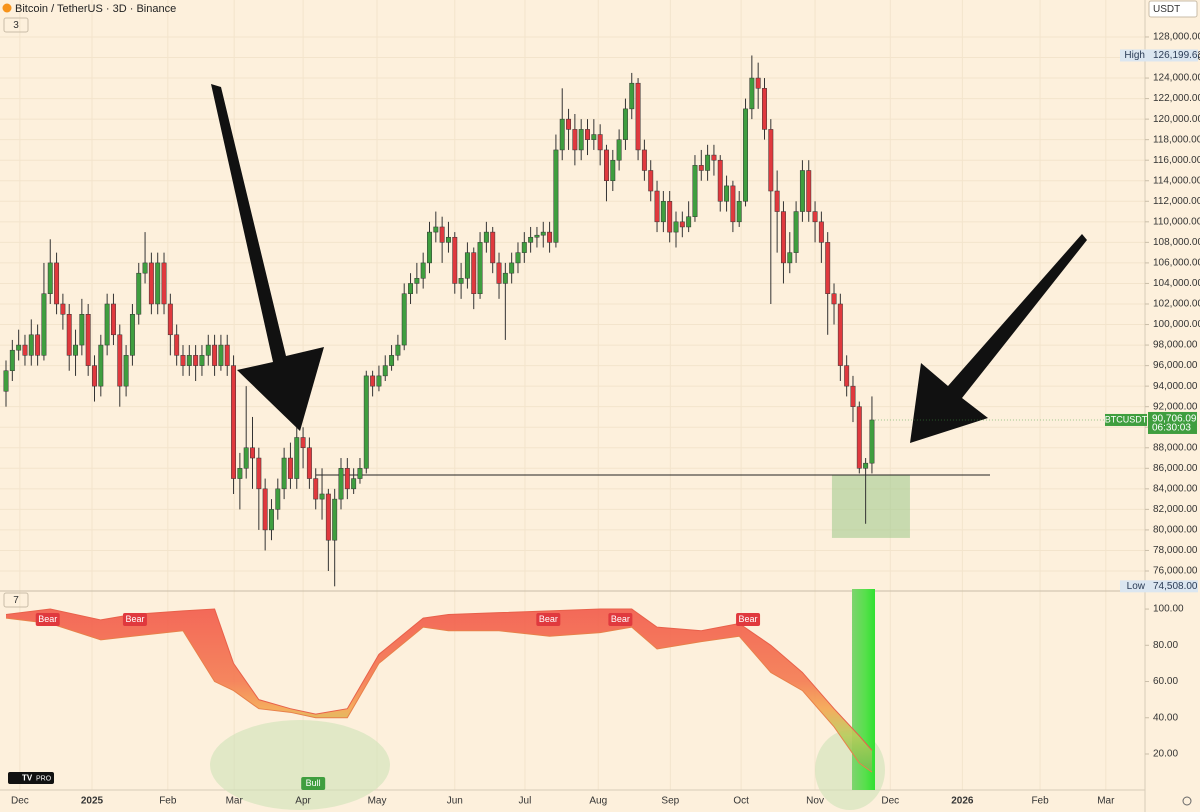 The image size is (1200, 812). Describe the element at coordinates (95, 9) in the screenshot. I see `chart-title: Bitcoin / TetherUS · 3D · Binance` at that location.